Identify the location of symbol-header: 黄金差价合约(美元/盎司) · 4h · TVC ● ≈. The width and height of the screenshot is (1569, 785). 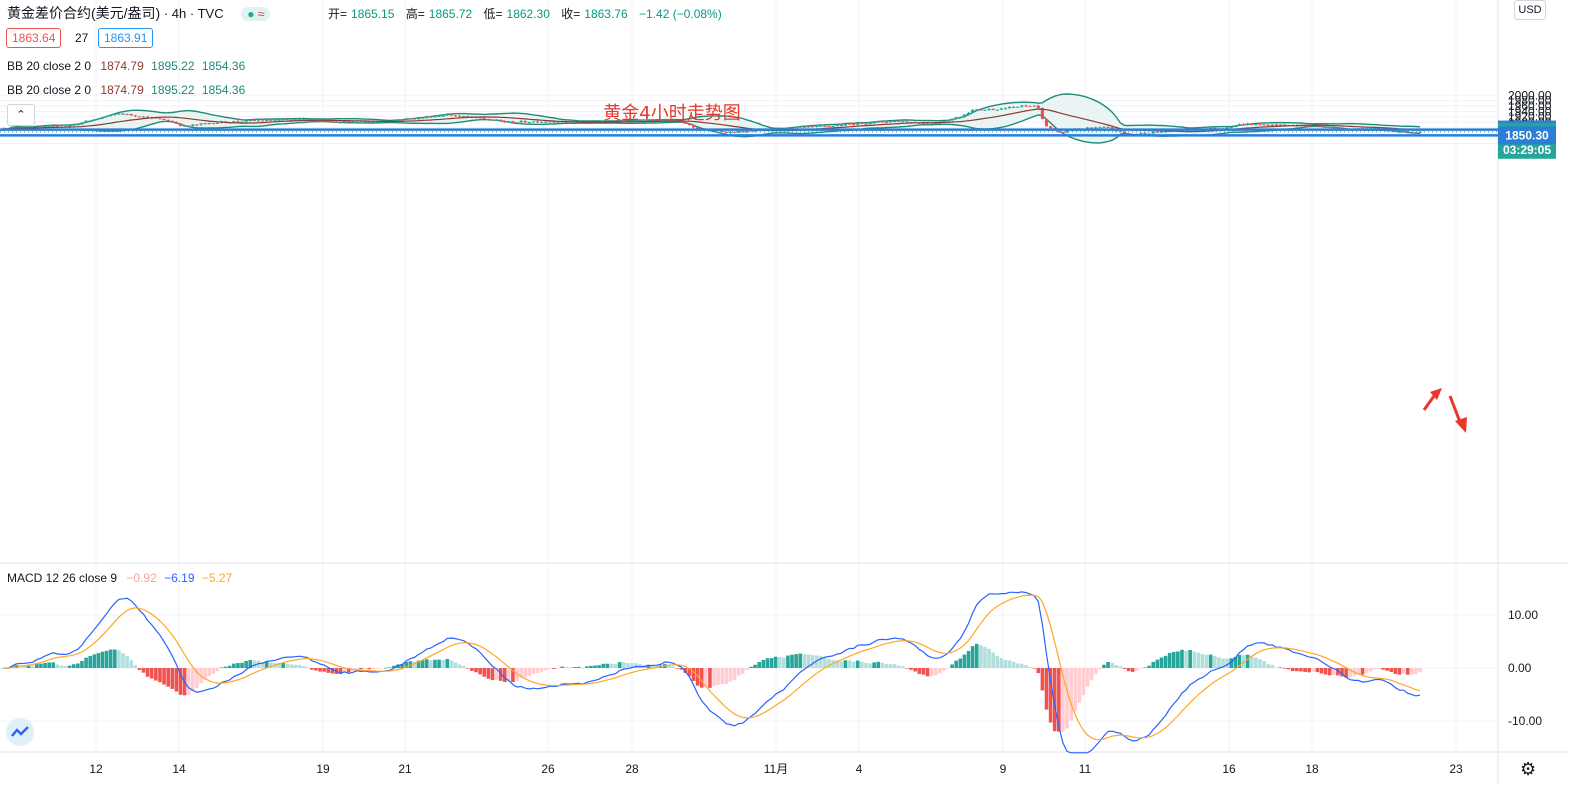
(139, 13).